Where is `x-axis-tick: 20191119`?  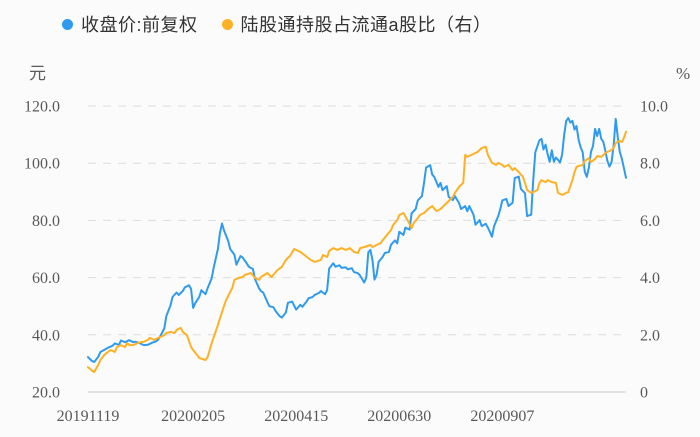
x-axis-tick: 20191119 is located at coordinates (88, 416).